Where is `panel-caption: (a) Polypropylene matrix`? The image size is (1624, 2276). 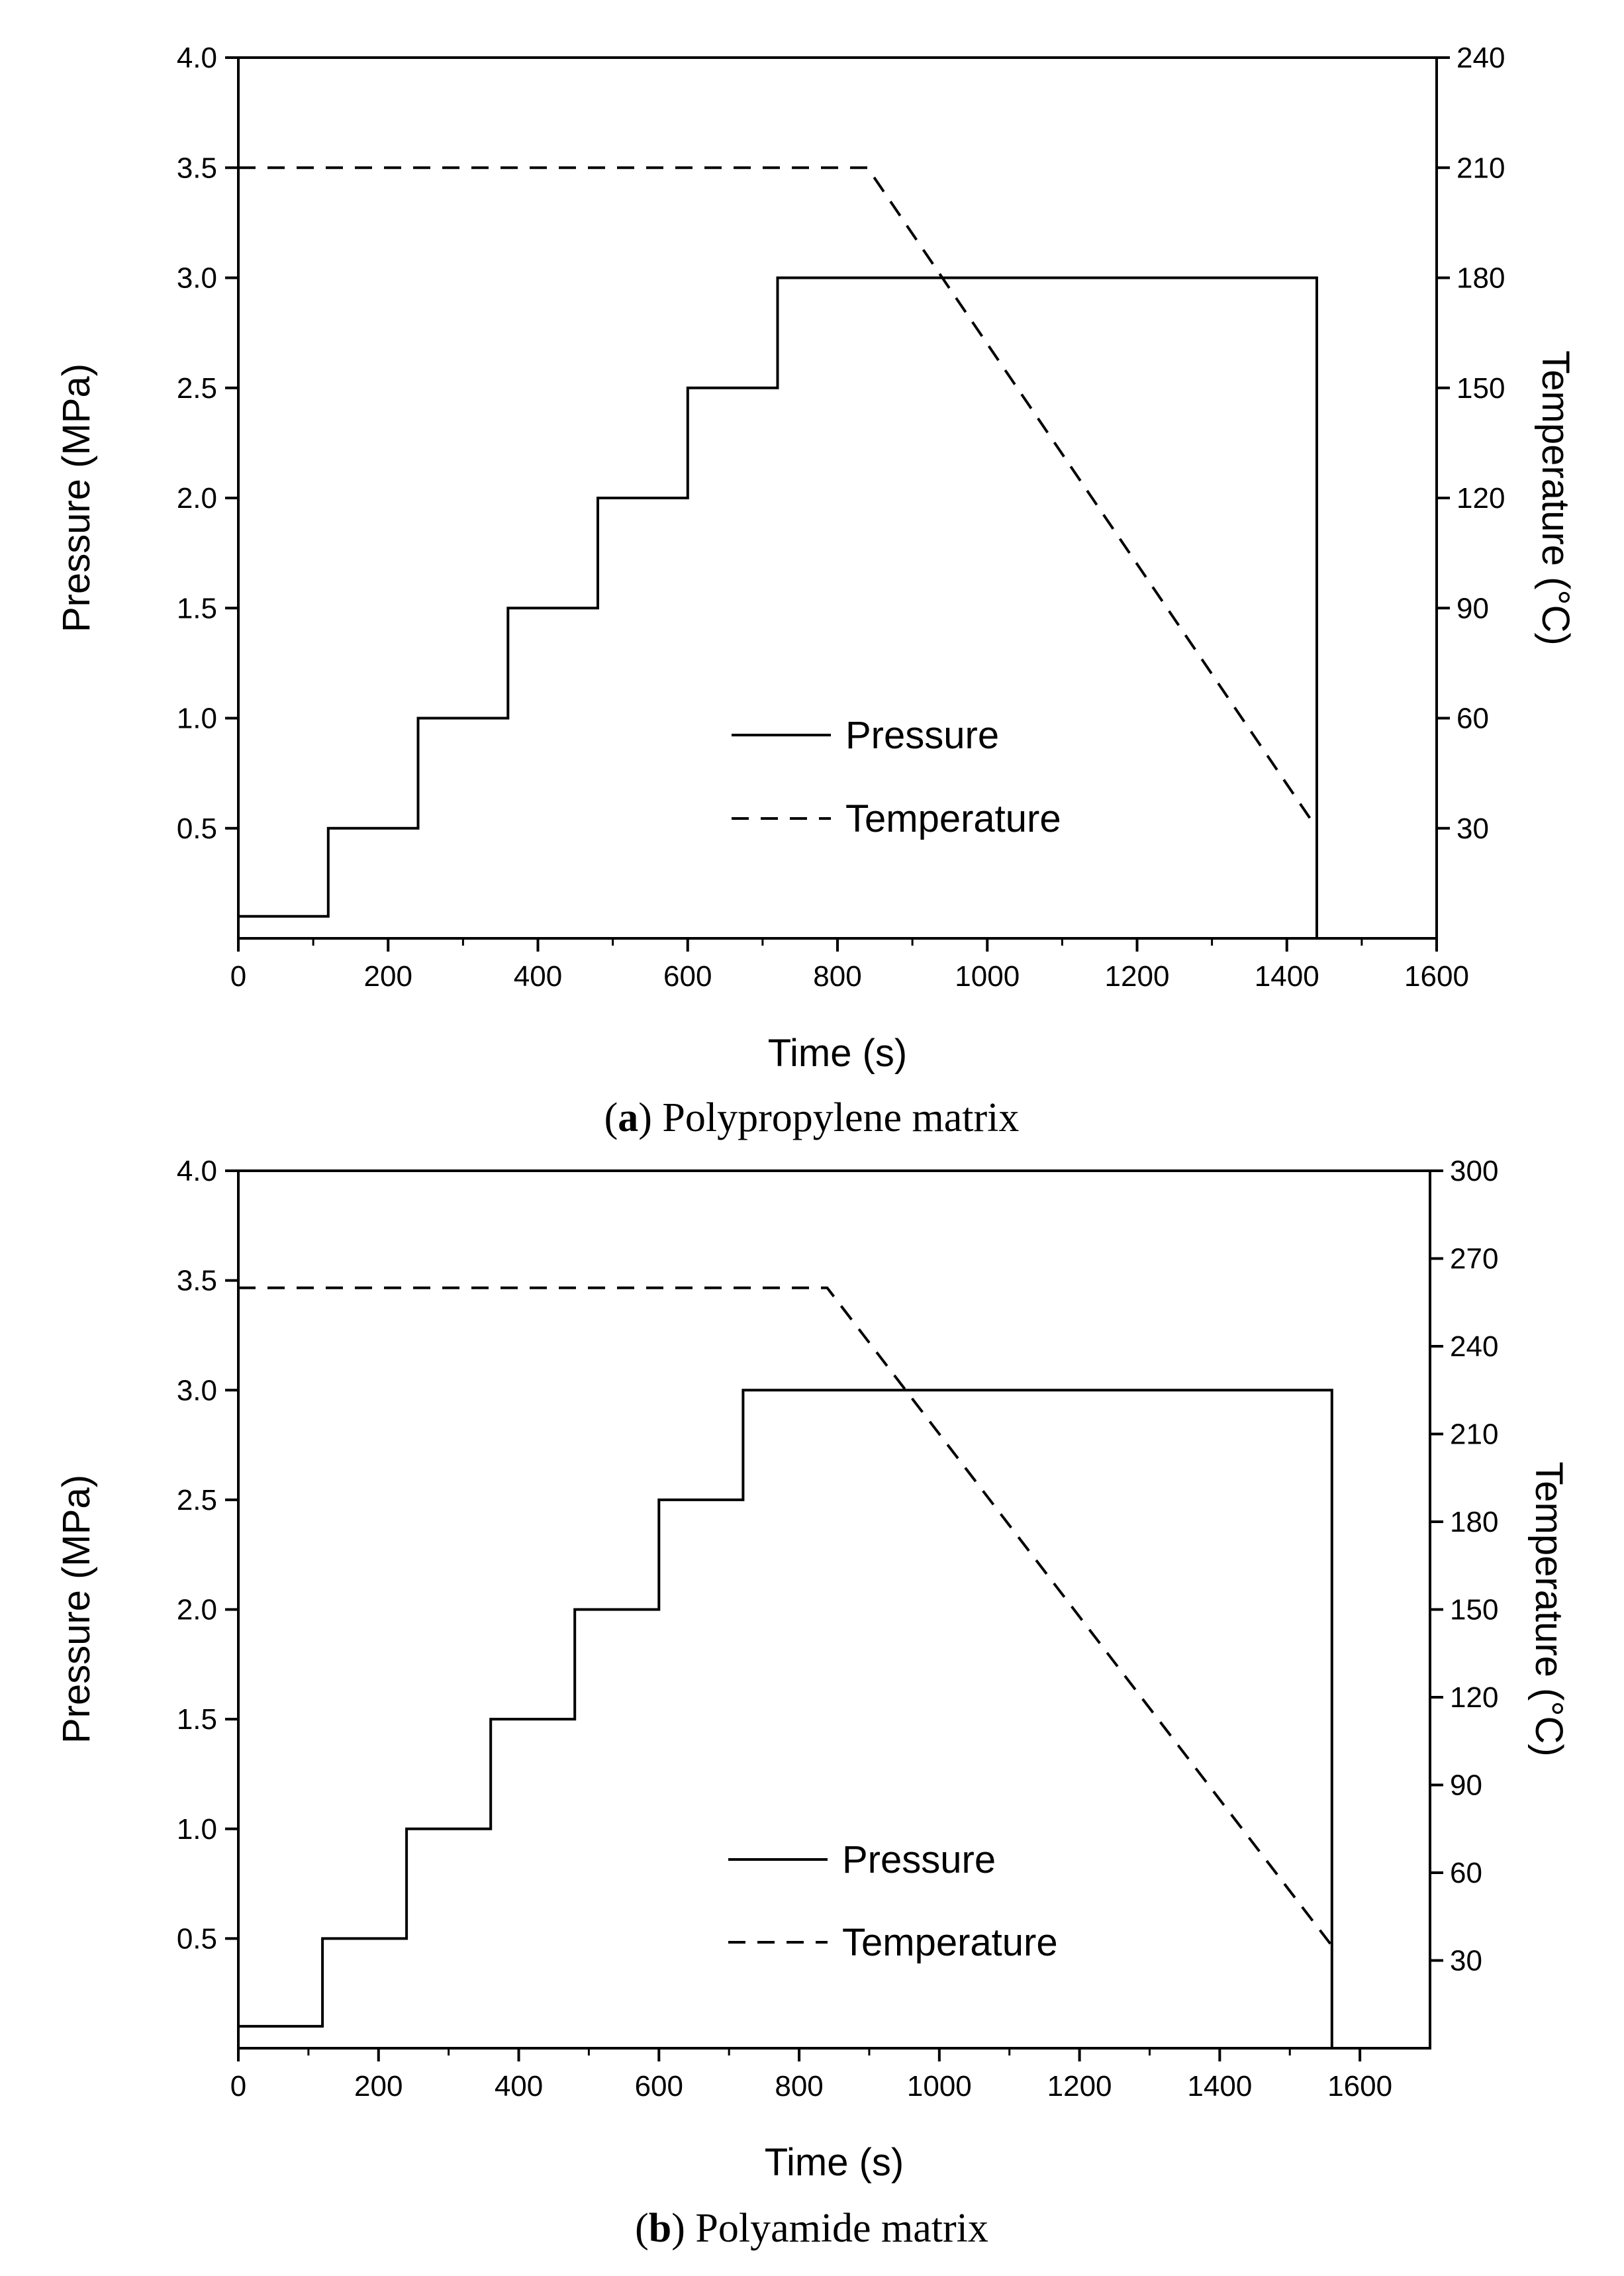
panel-caption: (a) Polypropylene matrix is located at coordinates (812, 1117).